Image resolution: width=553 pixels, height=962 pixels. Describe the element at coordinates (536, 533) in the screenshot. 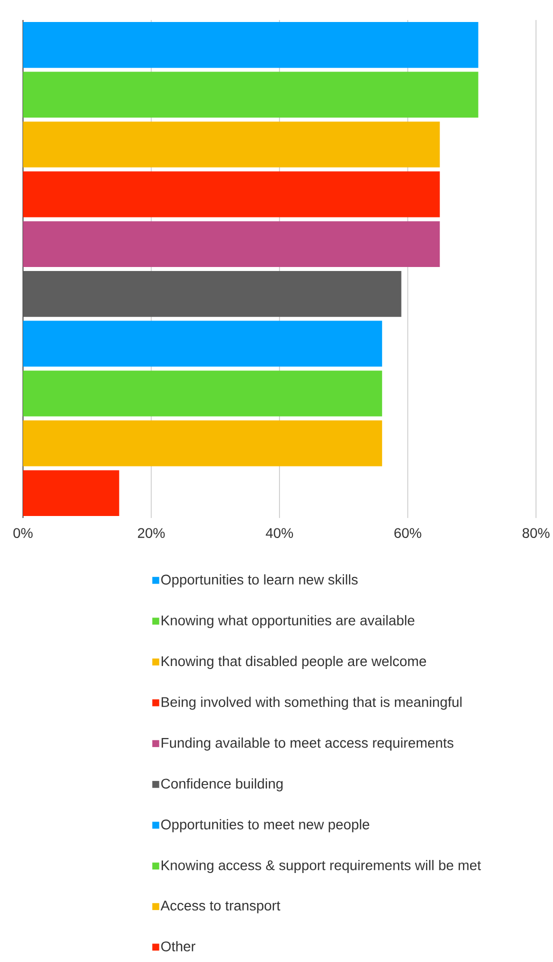

I see `x-tick-label: 80%` at that location.